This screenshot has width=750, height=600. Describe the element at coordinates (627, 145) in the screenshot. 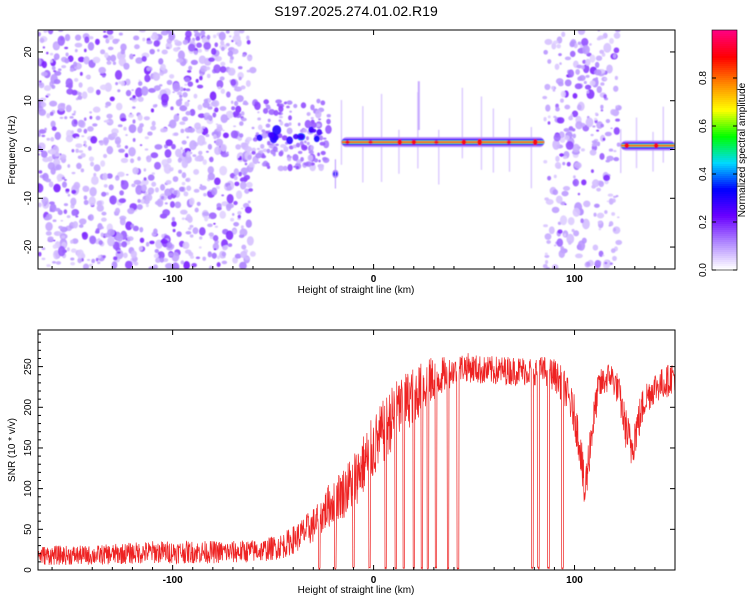

I see `spectrogram-line-peak` at that location.